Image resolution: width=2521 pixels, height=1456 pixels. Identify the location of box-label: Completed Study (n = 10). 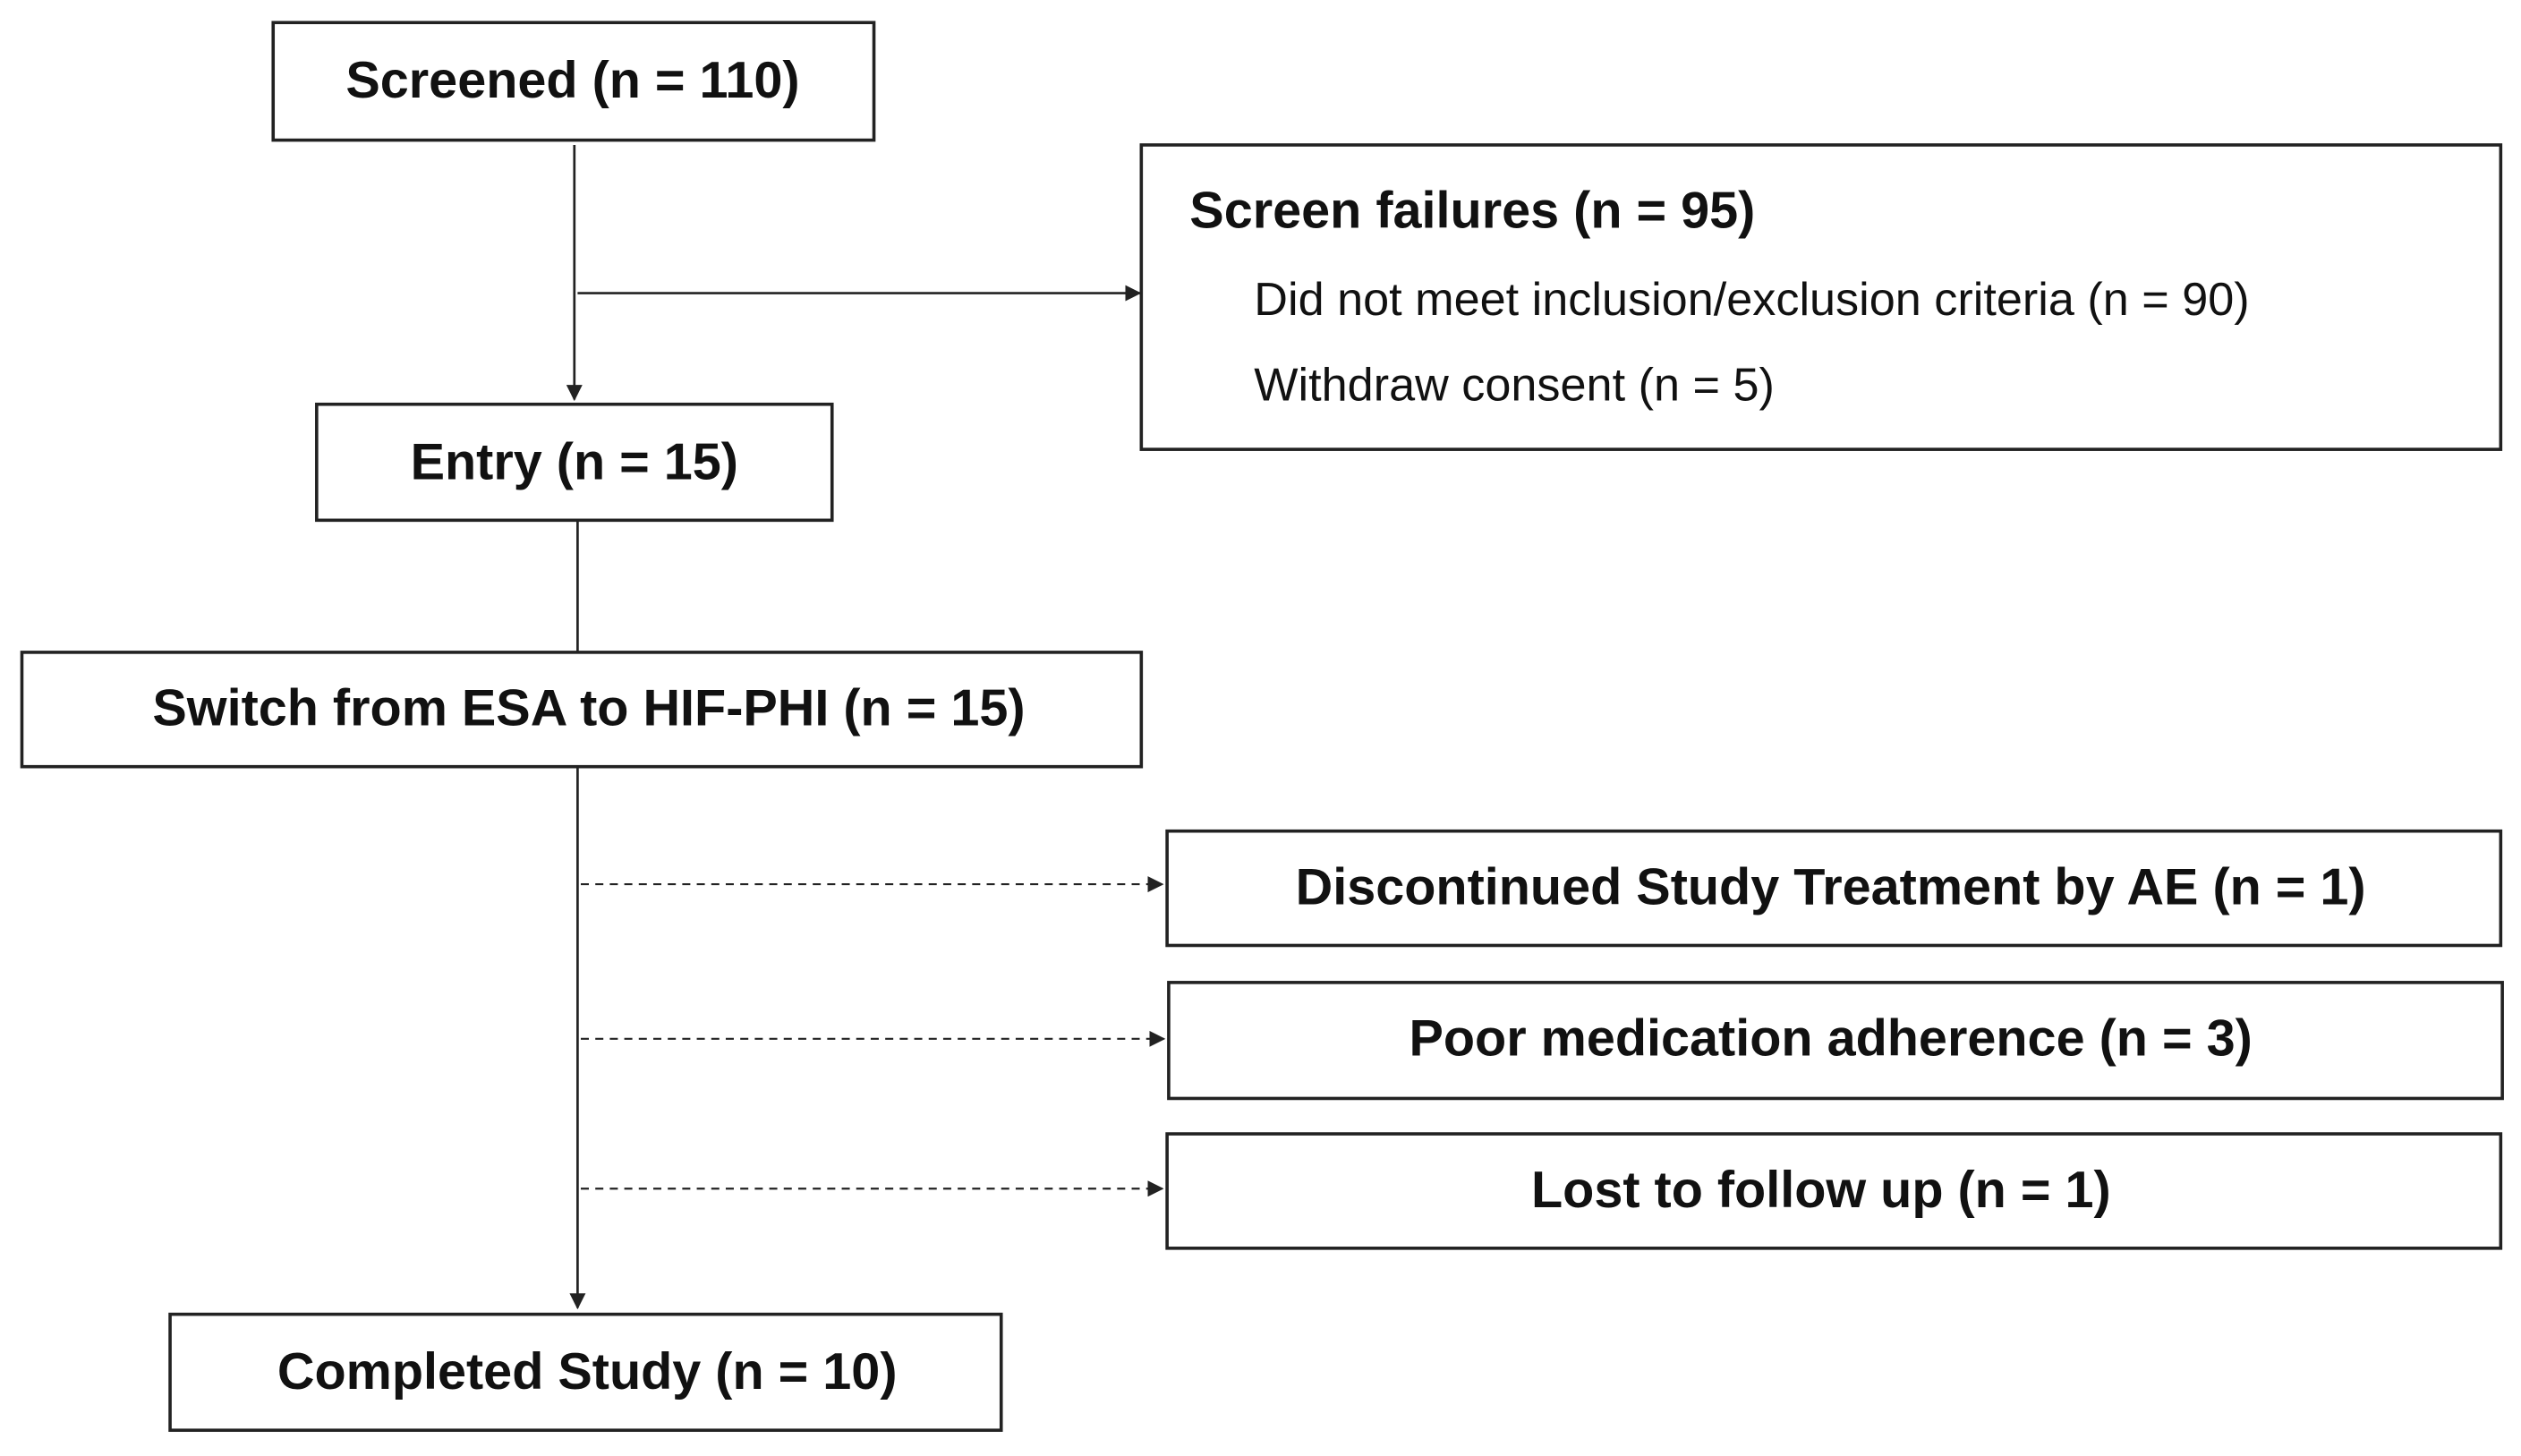
(587, 1372).